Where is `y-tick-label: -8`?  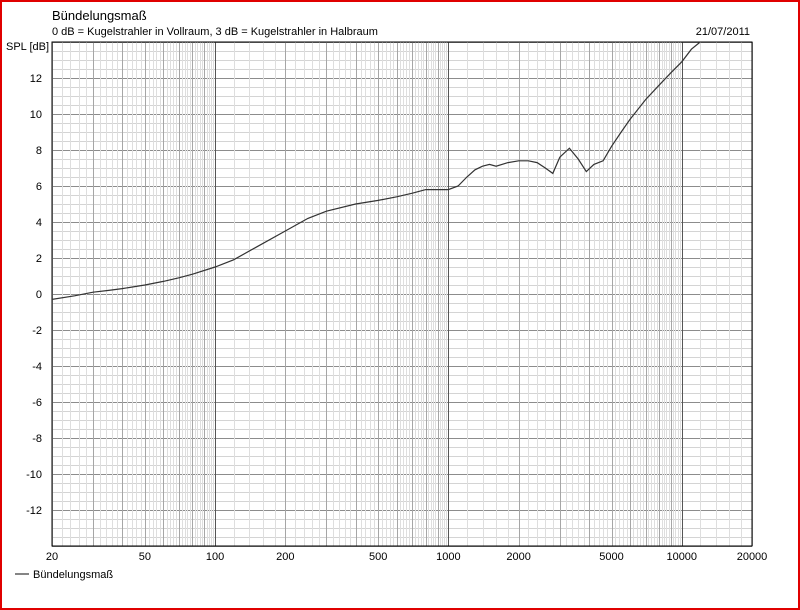
y-tick-label: -8 is located at coordinates (37, 439).